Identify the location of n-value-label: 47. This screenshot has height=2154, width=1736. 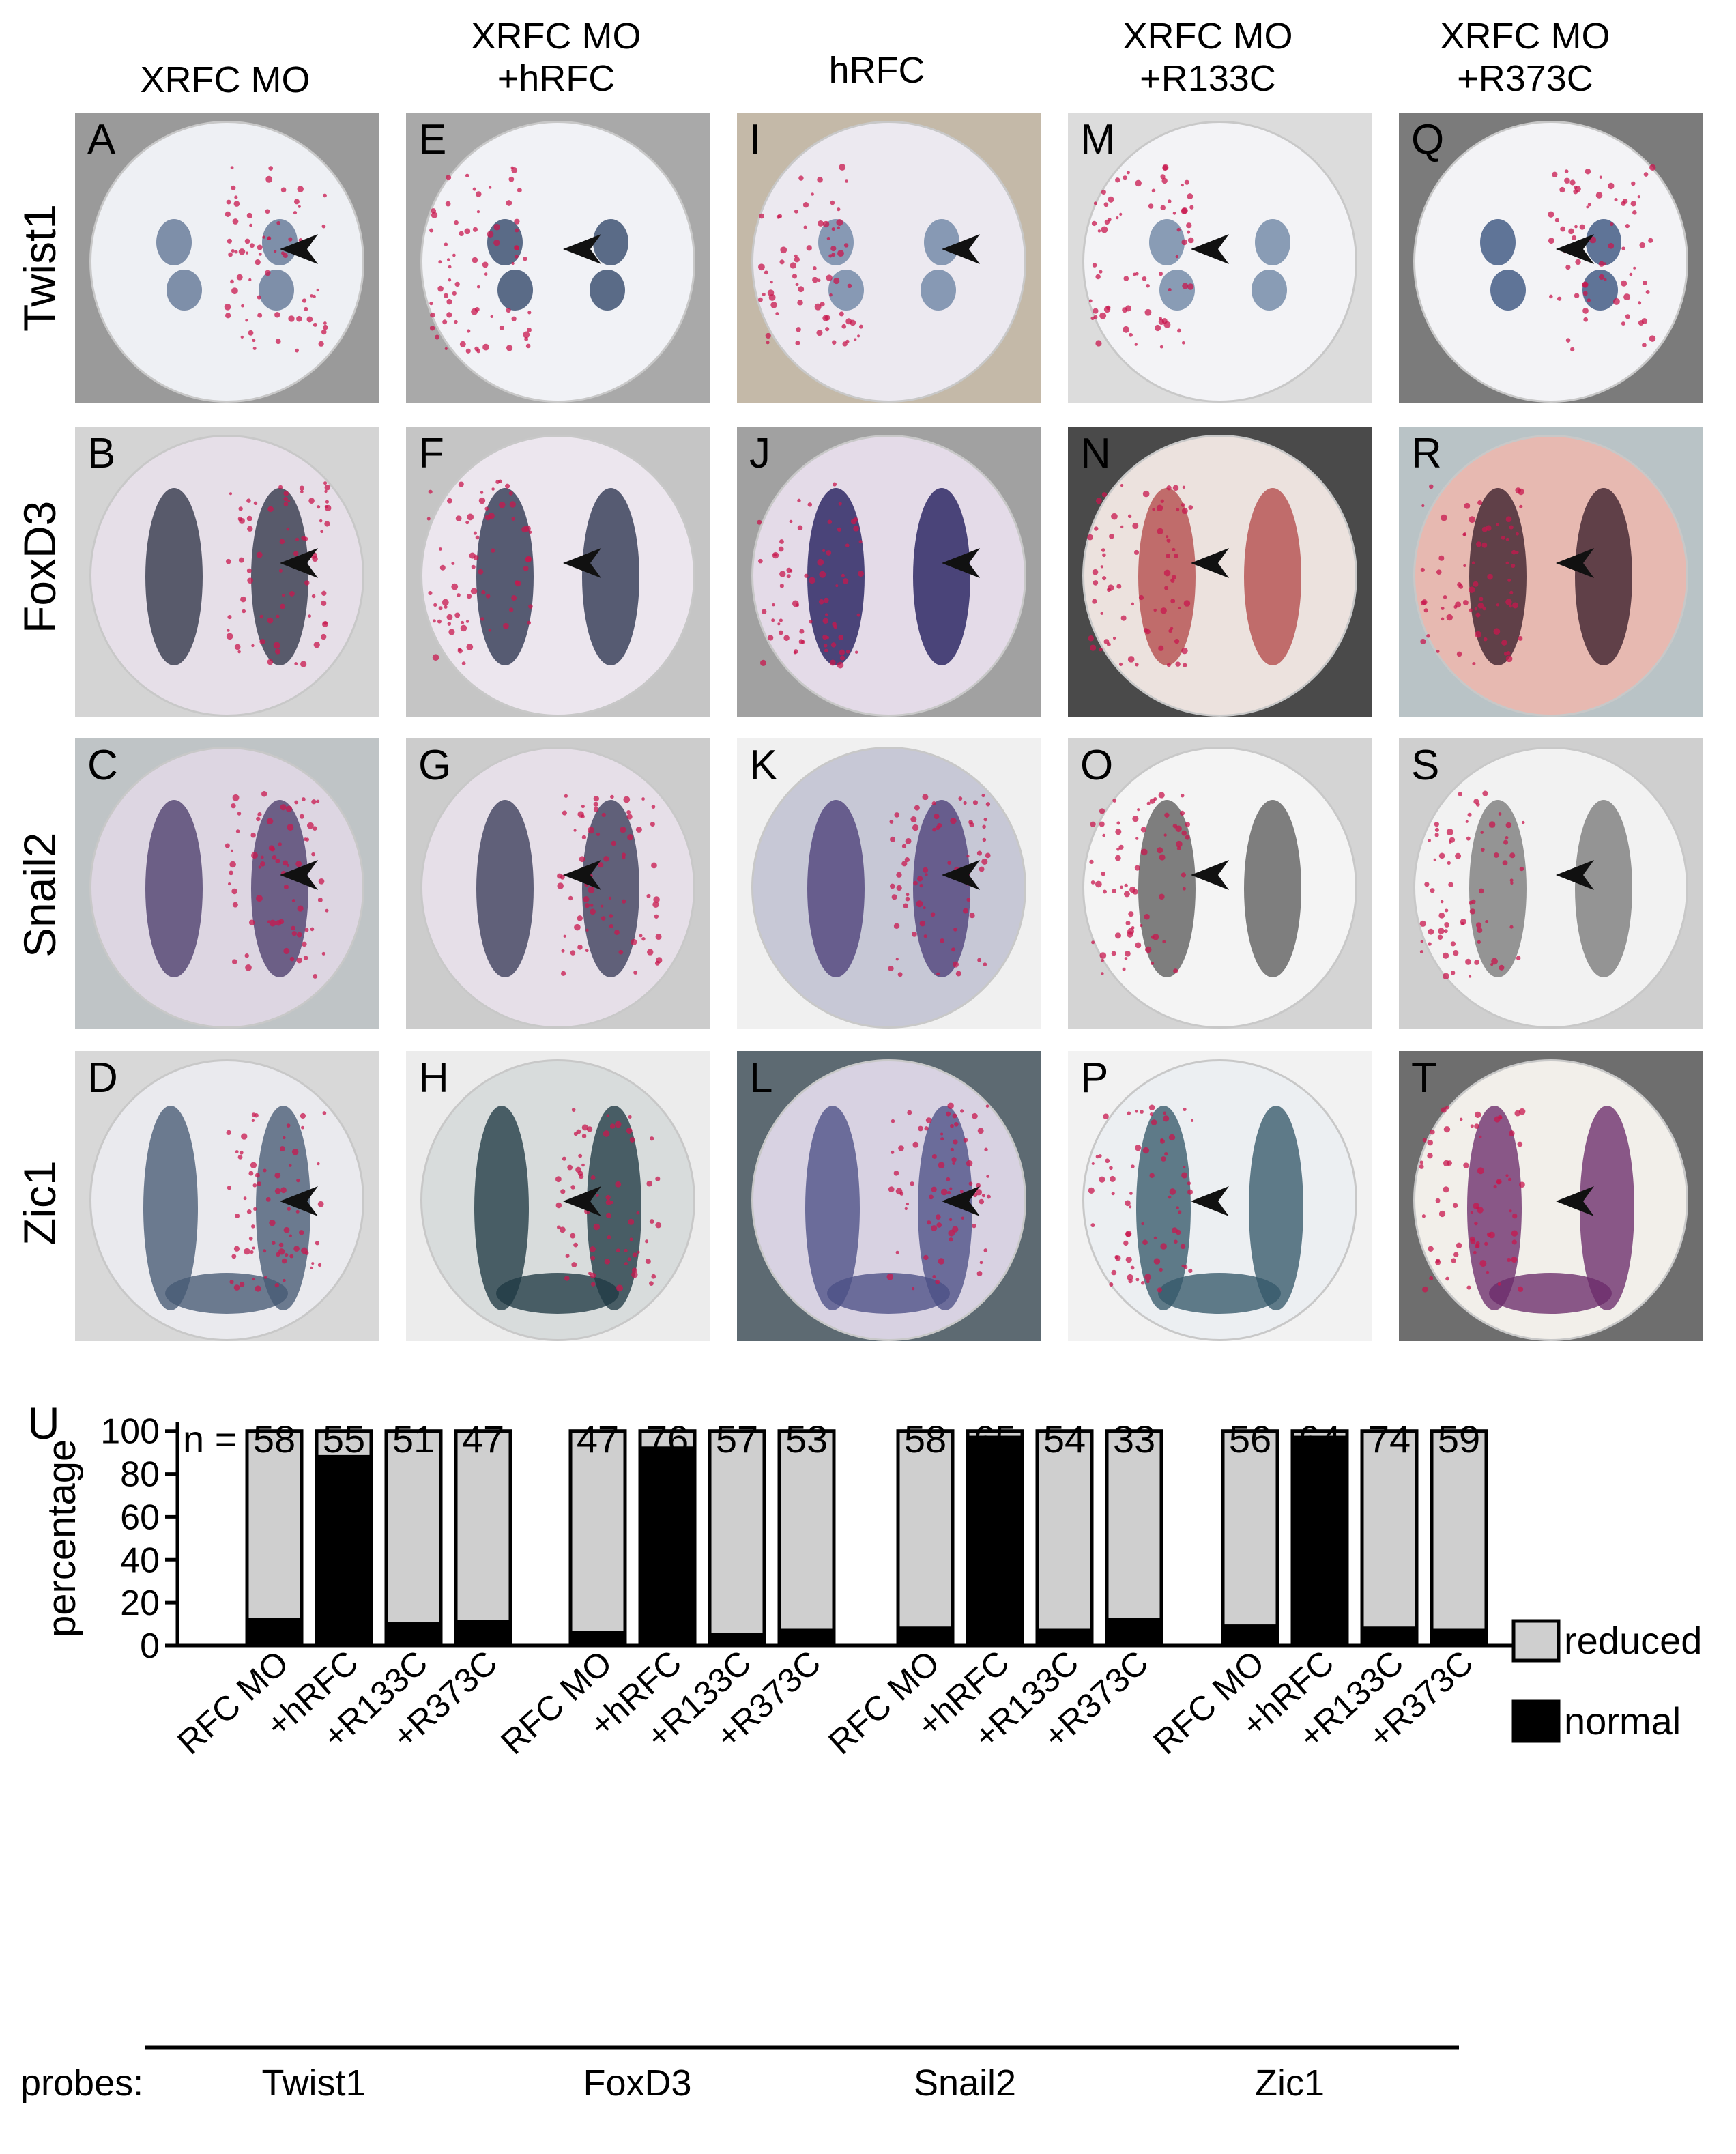
(598, 1439).